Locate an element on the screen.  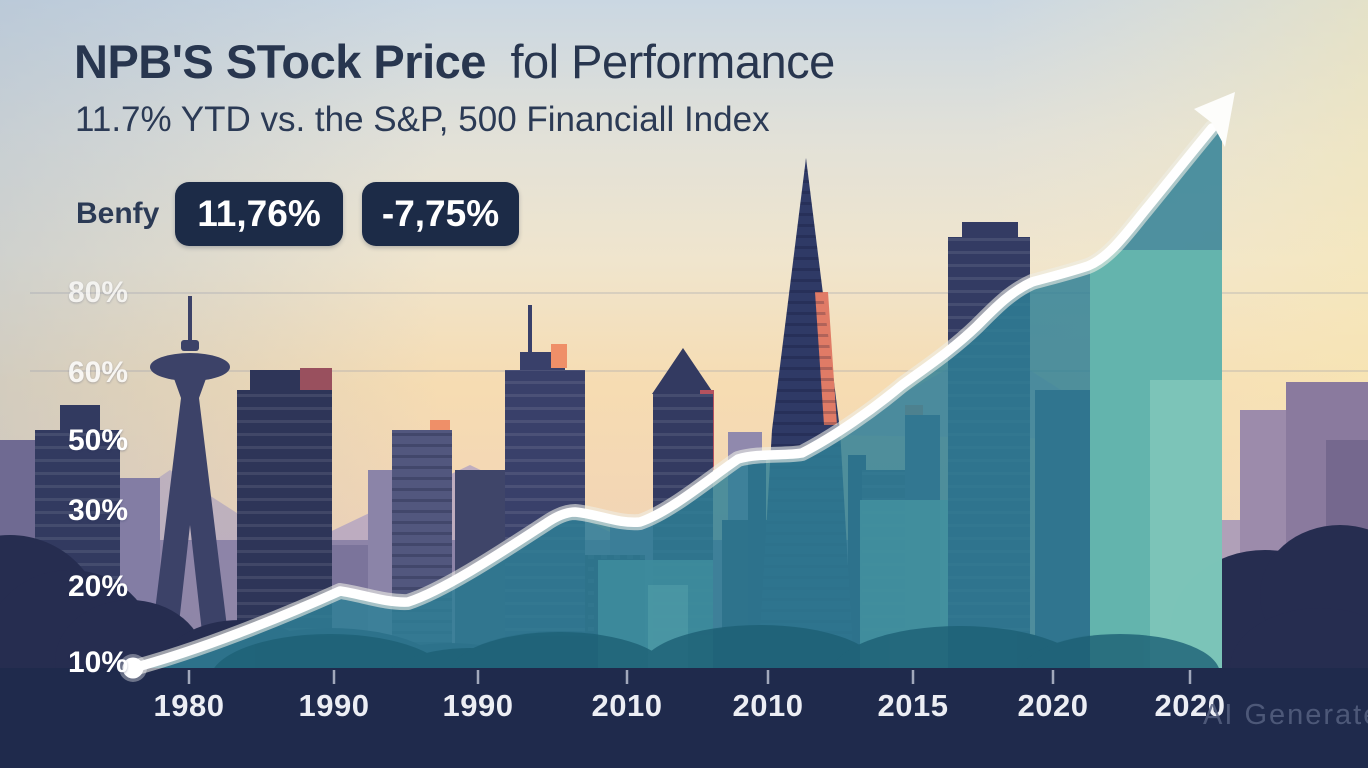
y-axis-label-10: 10% is located at coordinates (97, 662).